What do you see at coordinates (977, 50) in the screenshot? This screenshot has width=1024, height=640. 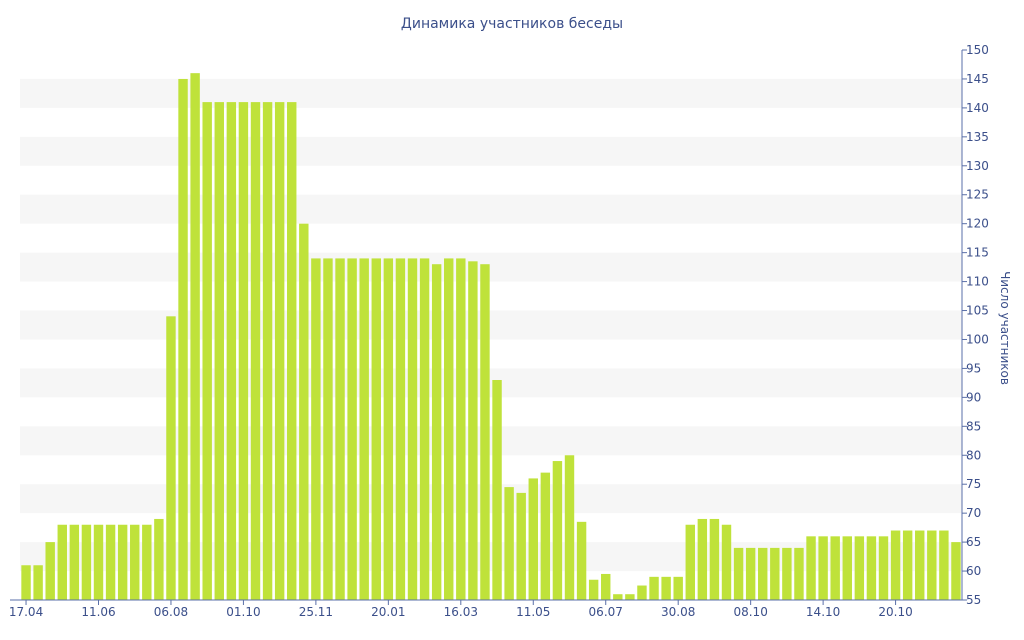 I see `y-tick-label: 150` at bounding box center [977, 50].